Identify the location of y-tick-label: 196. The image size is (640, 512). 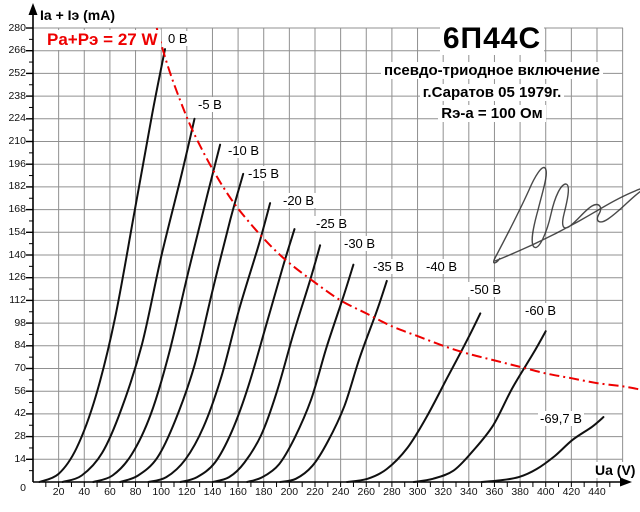
(17, 163).